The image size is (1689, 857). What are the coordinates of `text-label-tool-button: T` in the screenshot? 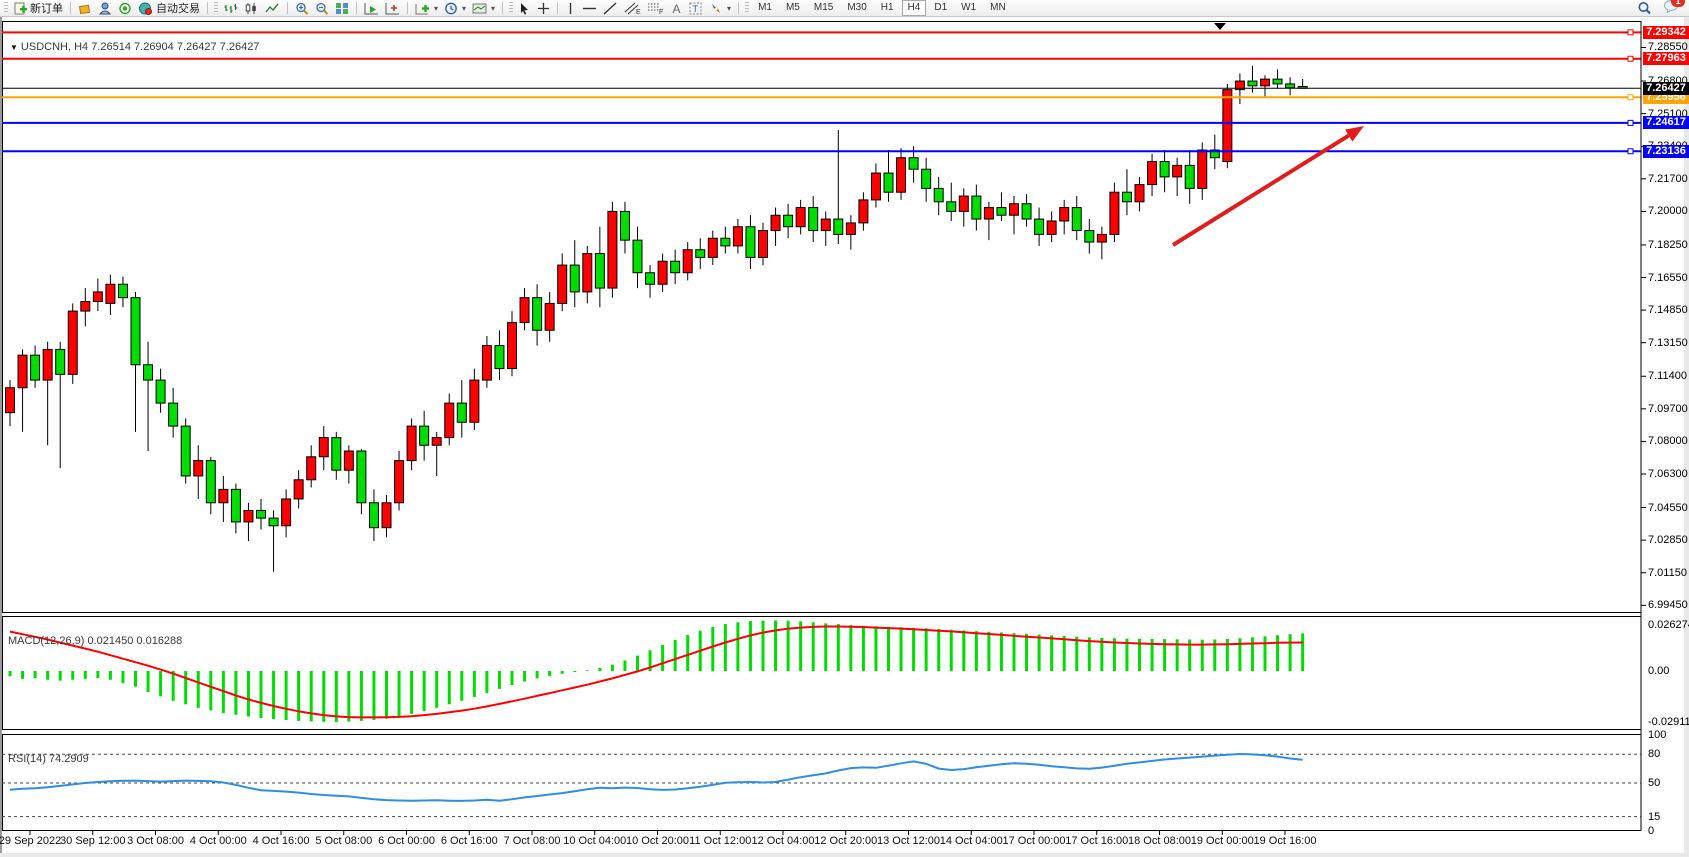 It's located at (696, 8).